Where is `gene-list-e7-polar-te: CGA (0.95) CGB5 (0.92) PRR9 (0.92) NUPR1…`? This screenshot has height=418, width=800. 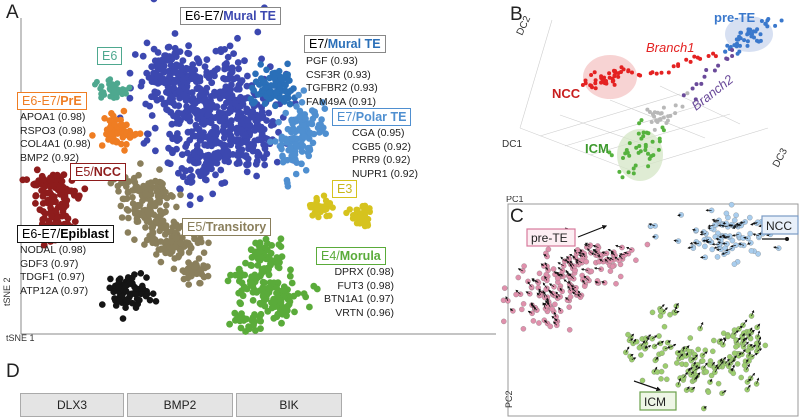
gene-list-e7-polar-te: CGA (0.95) CGB5 (0.92) PRR9 (0.92) NUPR1… is located at coordinates (385, 154).